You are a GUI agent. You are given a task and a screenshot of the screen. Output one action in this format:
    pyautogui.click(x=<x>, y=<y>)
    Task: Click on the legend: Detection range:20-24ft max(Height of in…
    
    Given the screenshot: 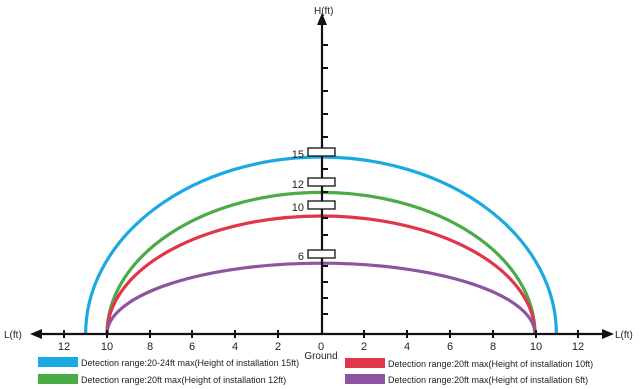 What is the action you would take?
    pyautogui.click(x=315, y=371)
    